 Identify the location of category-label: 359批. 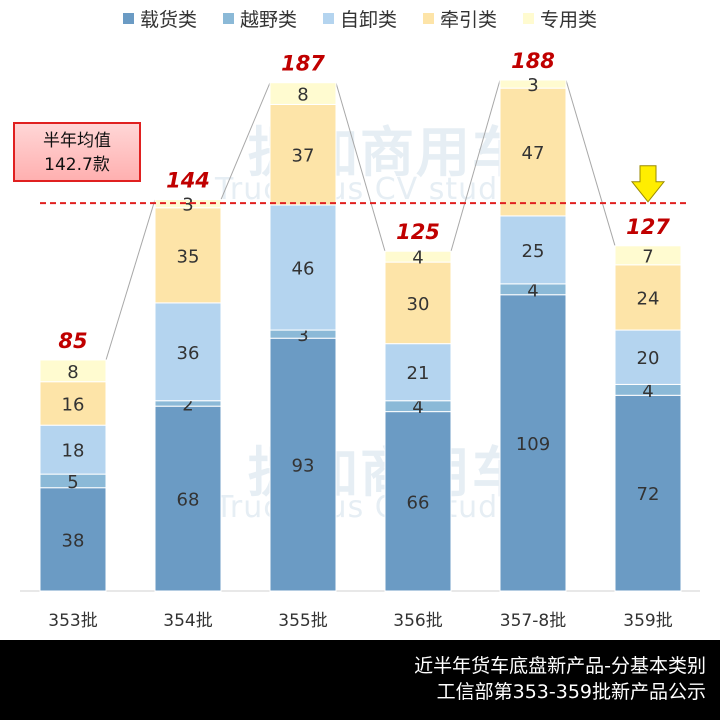
(647, 621).